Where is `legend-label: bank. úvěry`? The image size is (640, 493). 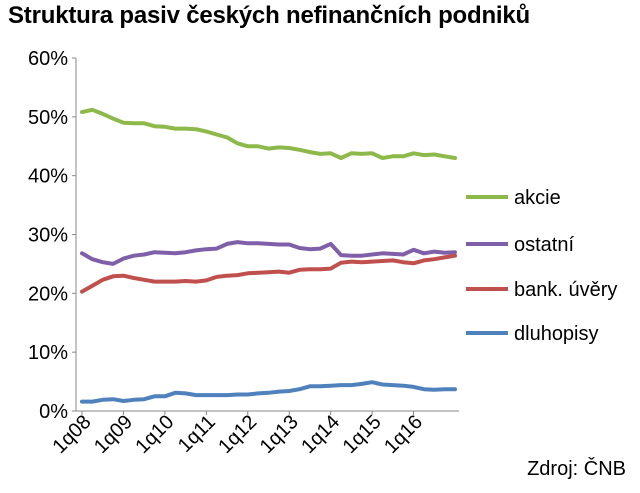 legend-label: bank. úvěry is located at coordinates (565, 290).